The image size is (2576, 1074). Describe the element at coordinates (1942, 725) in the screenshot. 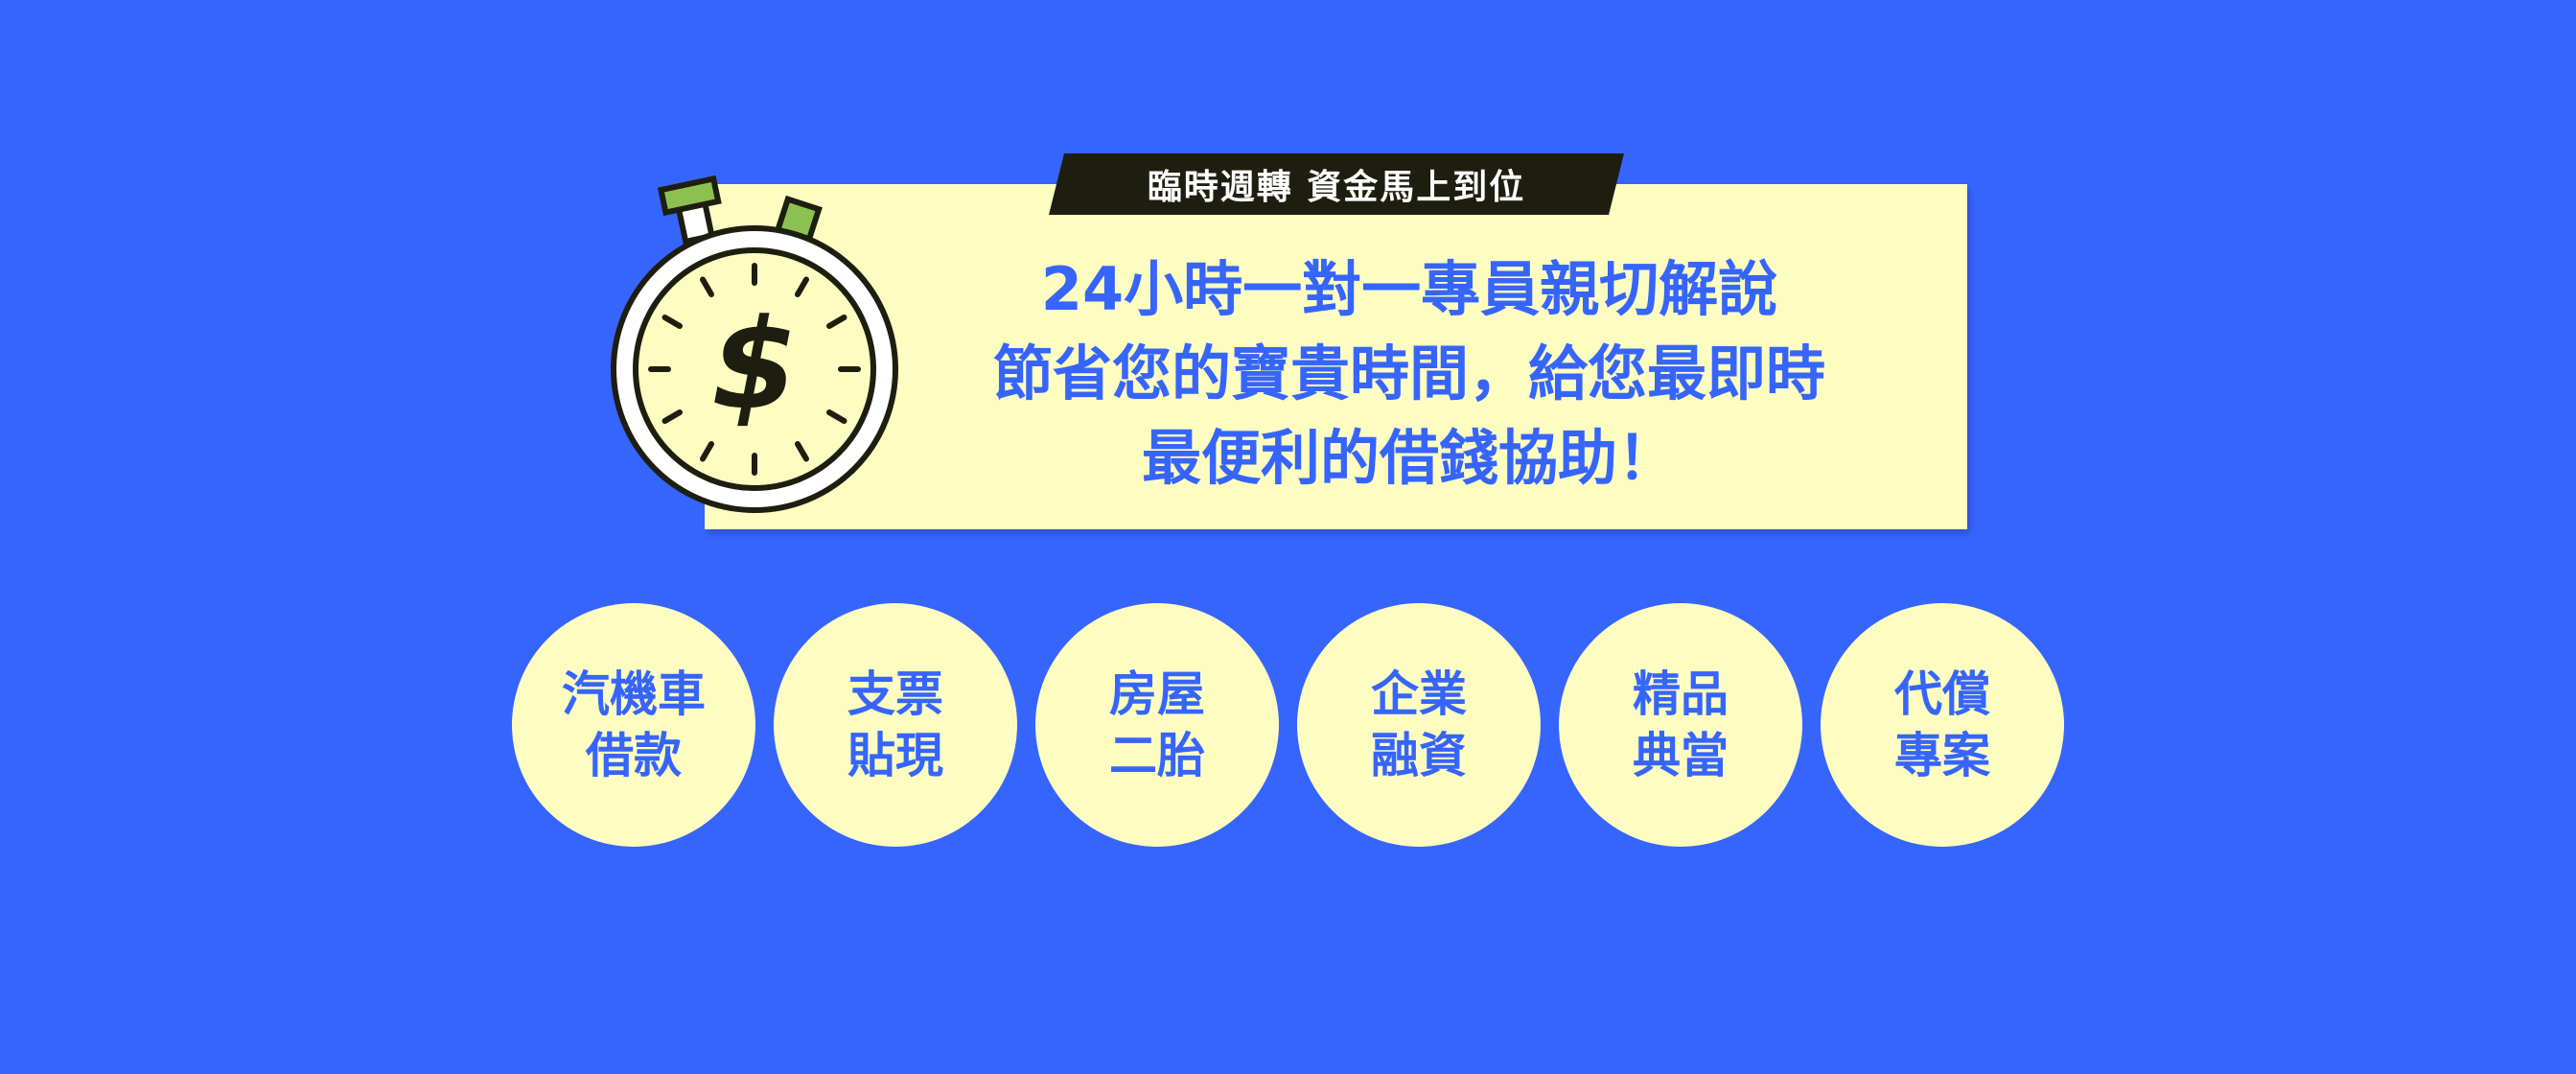

I see `service-debt-consolidation: 代償 專案` at that location.